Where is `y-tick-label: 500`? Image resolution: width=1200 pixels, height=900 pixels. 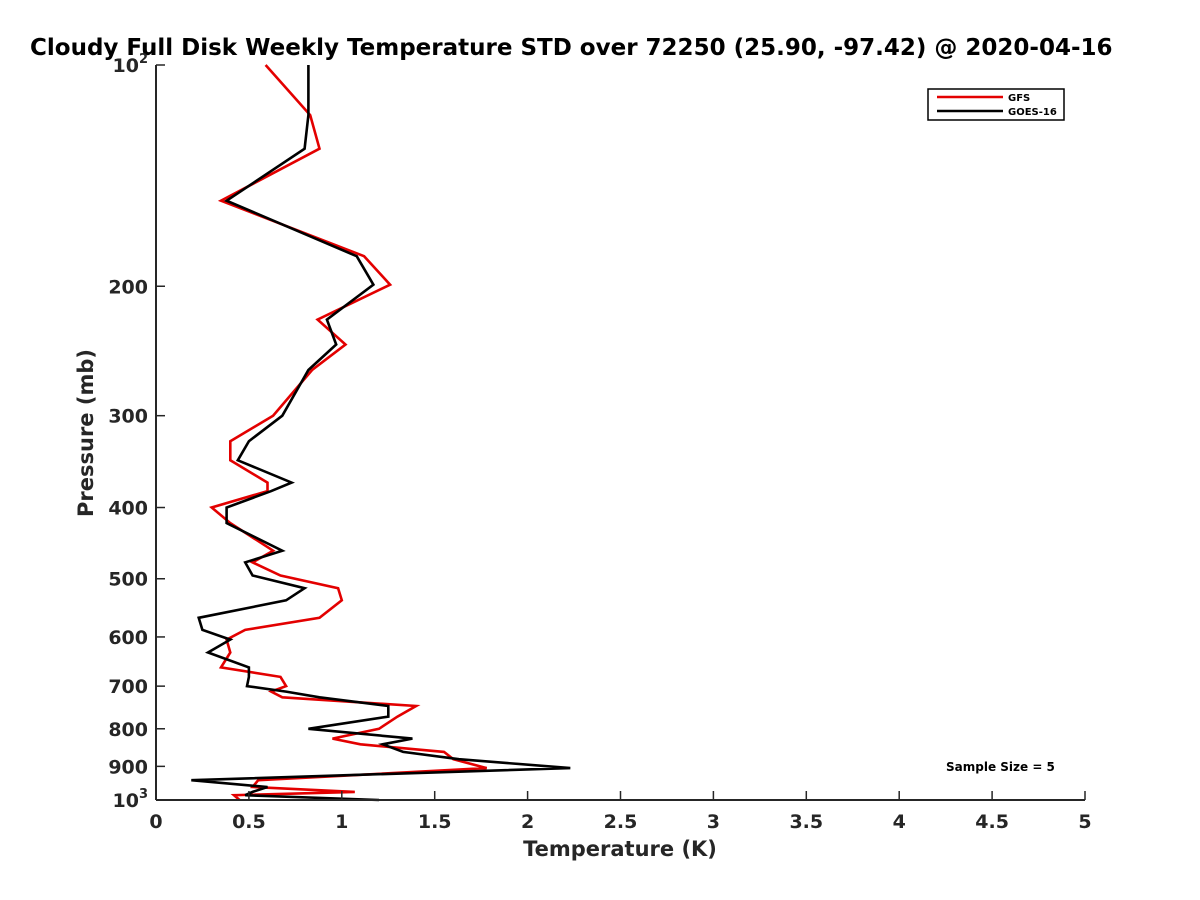
y-tick-label: 500 is located at coordinates (128, 580).